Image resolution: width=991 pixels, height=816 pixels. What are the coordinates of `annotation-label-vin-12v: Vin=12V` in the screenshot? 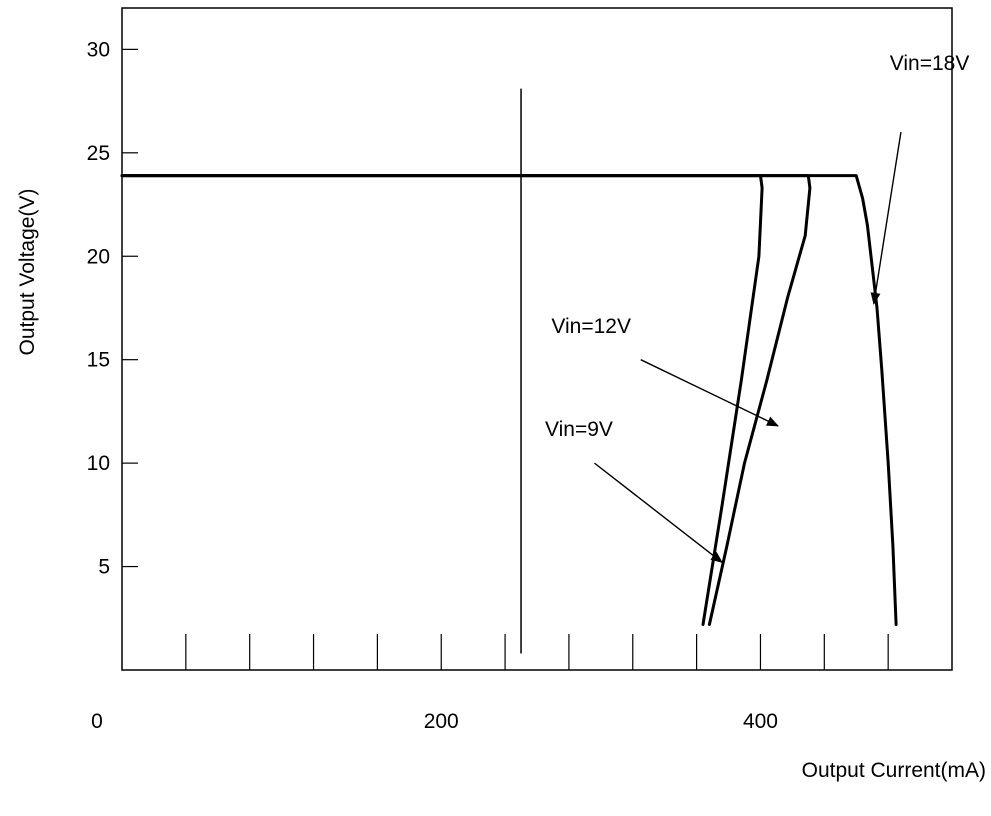 It's located at (591, 326).